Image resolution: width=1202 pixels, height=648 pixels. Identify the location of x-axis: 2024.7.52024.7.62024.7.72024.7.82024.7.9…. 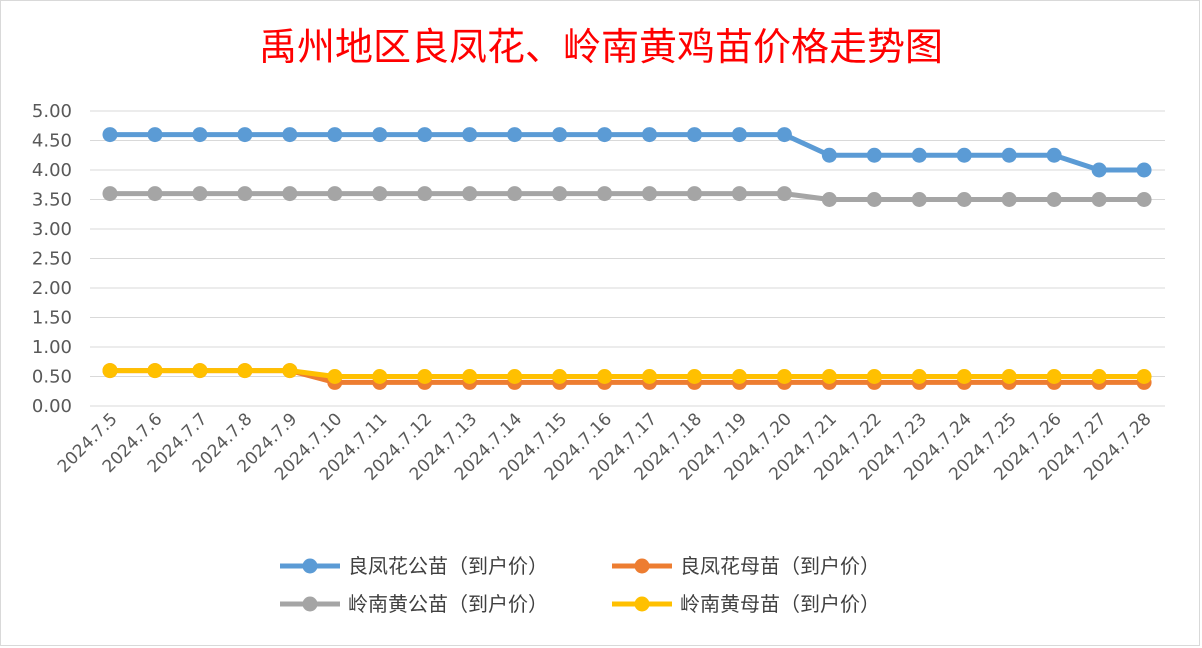
(605, 446).